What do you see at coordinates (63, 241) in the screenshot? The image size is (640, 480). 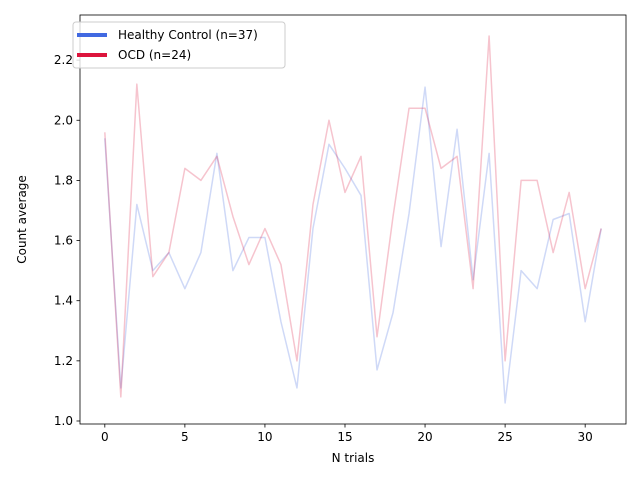 I see `y-tick-label: 1.6` at bounding box center [63, 241].